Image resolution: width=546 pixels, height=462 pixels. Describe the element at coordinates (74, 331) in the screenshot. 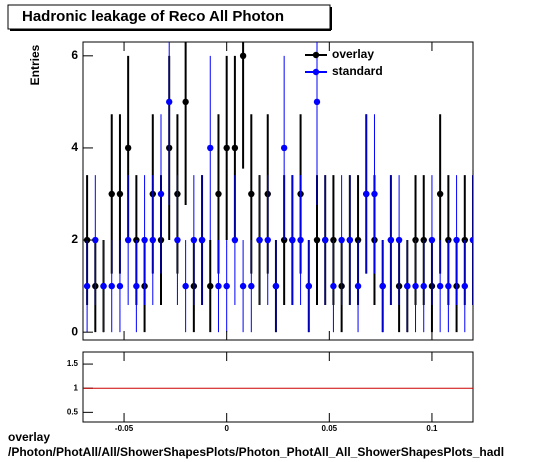

I see `y-tick-label: 0` at that location.